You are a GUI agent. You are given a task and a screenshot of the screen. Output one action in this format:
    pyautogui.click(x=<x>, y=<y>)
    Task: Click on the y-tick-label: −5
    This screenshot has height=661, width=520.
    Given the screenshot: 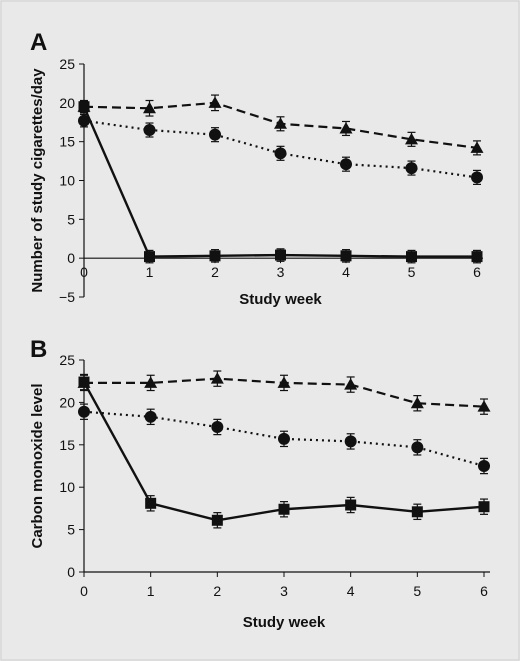 What is the action you would take?
    pyautogui.click(x=67, y=297)
    